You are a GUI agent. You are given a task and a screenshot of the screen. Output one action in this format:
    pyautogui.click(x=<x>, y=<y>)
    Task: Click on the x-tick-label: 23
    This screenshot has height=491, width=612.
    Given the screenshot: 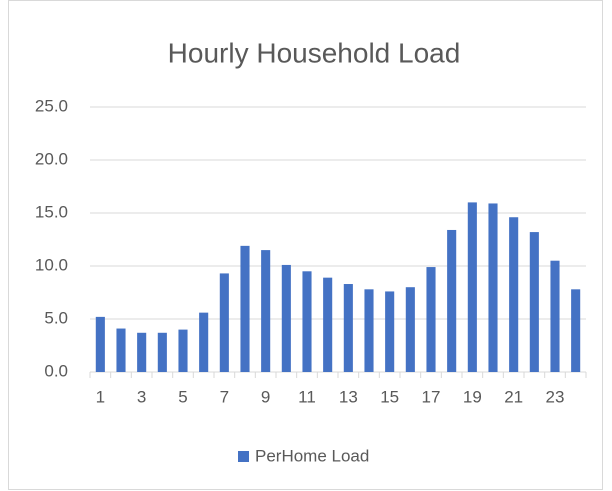 What is the action you would take?
    pyautogui.click(x=555, y=396)
    